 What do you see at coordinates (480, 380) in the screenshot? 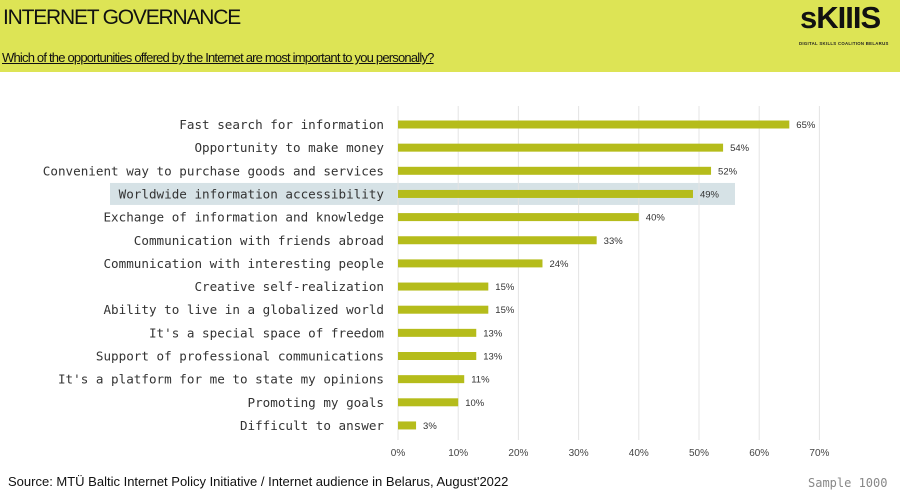
I see `data-label: 11%` at bounding box center [480, 380].